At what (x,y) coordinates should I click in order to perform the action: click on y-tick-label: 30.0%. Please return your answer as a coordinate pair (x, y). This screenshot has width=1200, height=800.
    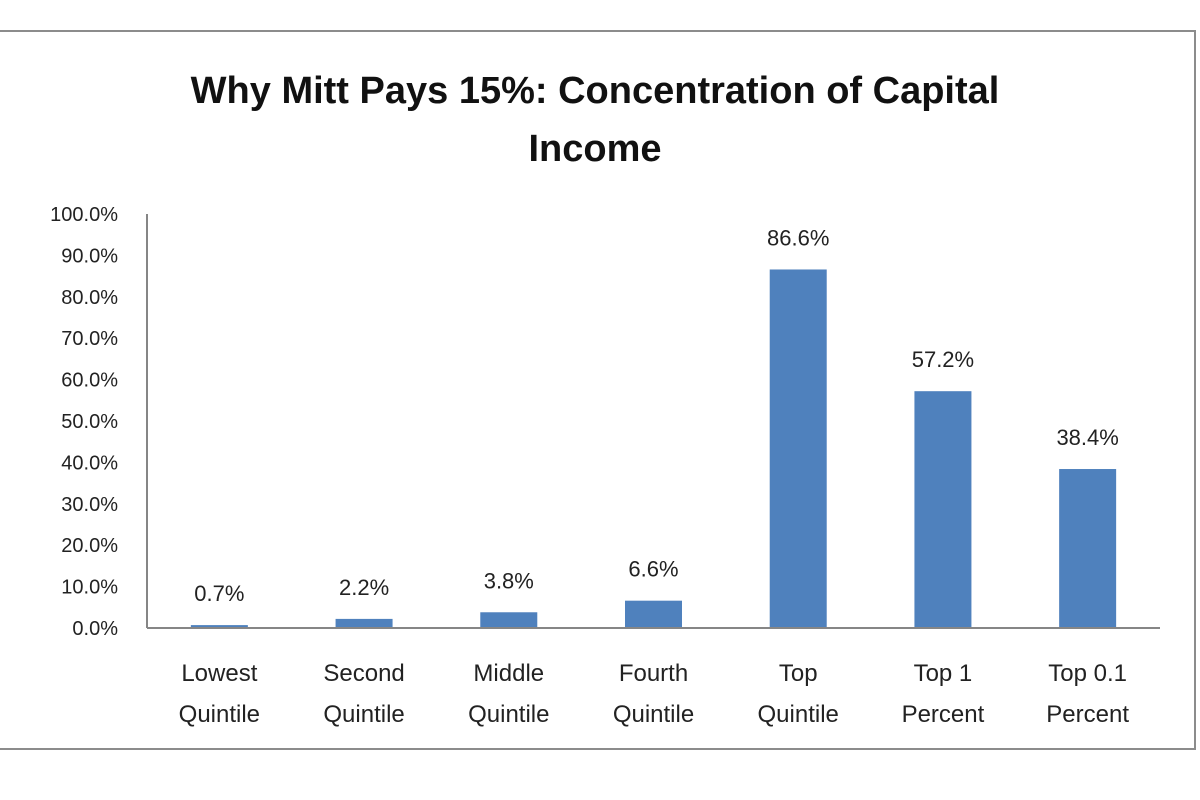
    Looking at the image, I should click on (89, 505).